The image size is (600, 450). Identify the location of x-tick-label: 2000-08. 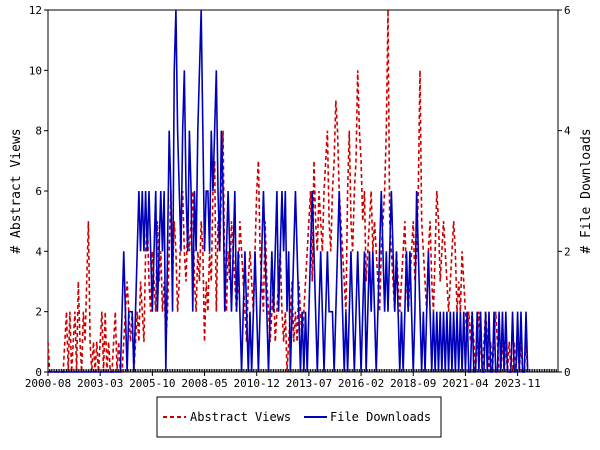
(48, 383).